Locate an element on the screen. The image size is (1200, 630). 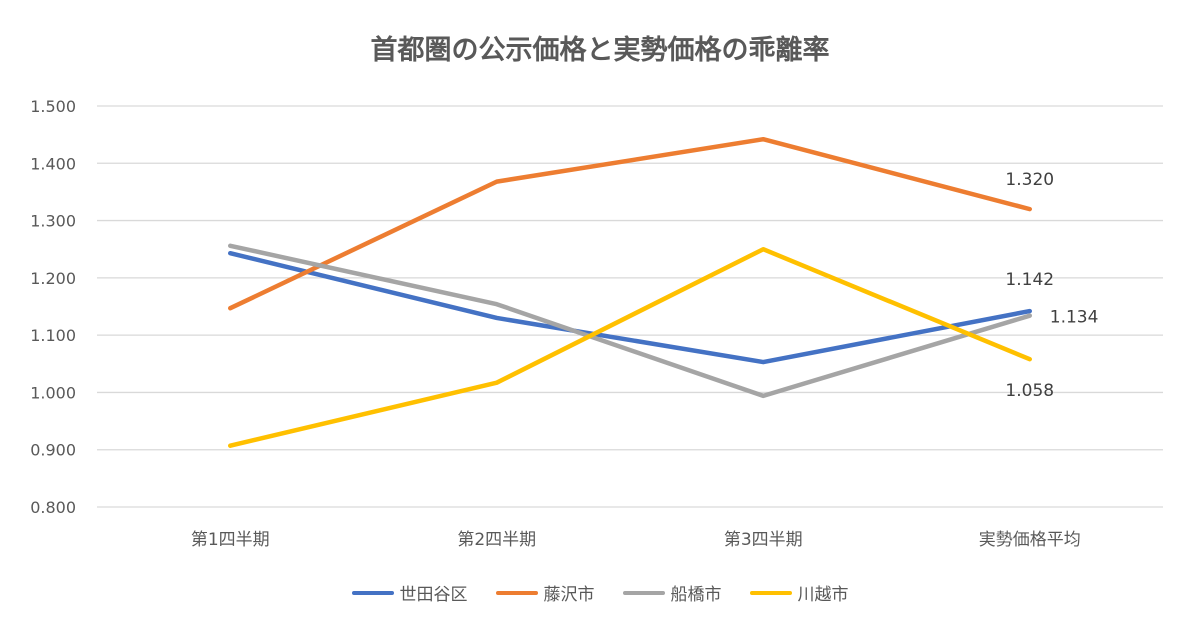
y-tick-label: 0.900 is located at coordinates (53, 450).